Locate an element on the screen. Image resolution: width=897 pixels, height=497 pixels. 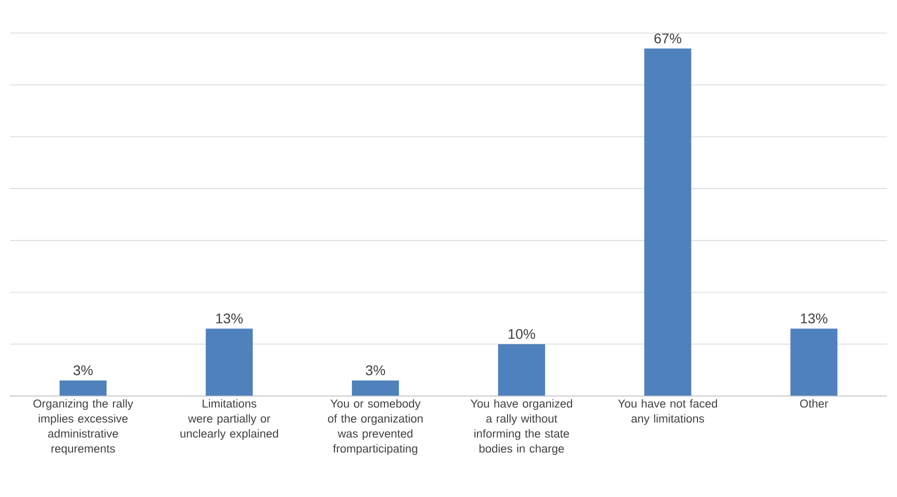
x-tick-label: You have organized a rally without informing the state bodies in charge is located at coordinates (521, 427).